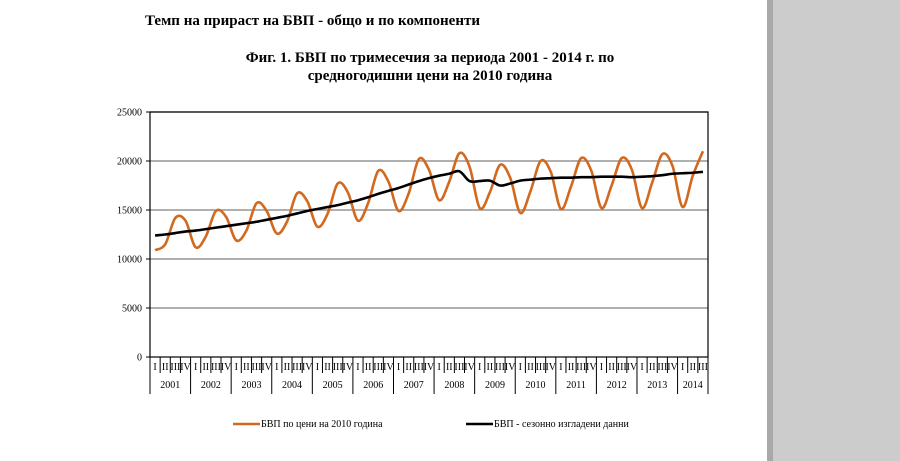 This screenshot has width=900, height=461. What do you see at coordinates (561, 424) in the screenshot?
I see `legend-label: БВП - сезонно изгладени данни` at bounding box center [561, 424].